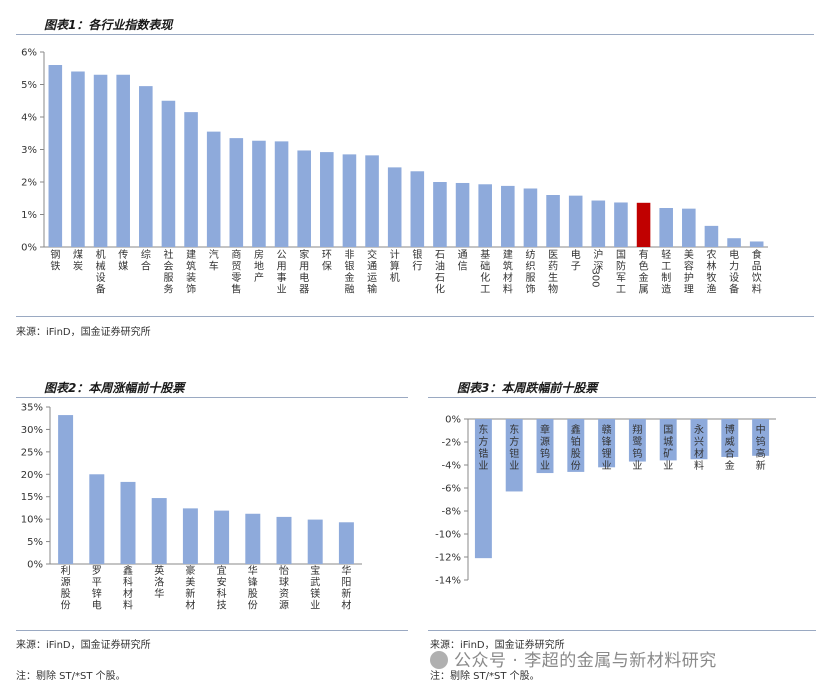 The image size is (834, 688). Describe the element at coordinates (253, 570) in the screenshot. I see `fig2-category-label: 华` at that location.